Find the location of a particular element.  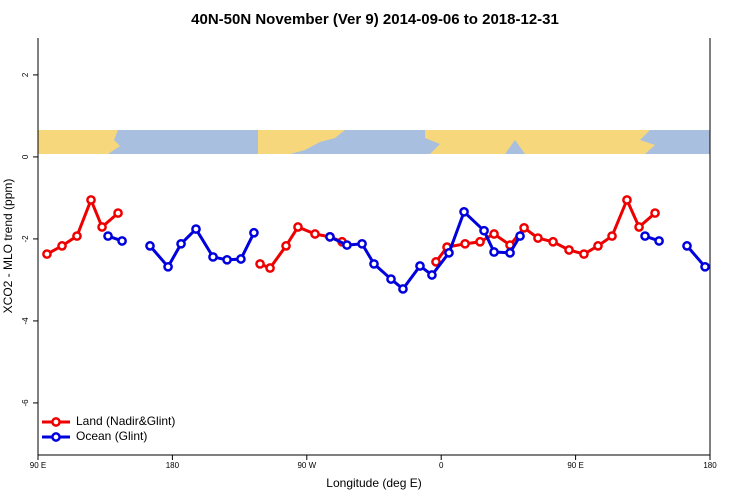

y-tick-label: 0 is located at coordinates (25, 156).